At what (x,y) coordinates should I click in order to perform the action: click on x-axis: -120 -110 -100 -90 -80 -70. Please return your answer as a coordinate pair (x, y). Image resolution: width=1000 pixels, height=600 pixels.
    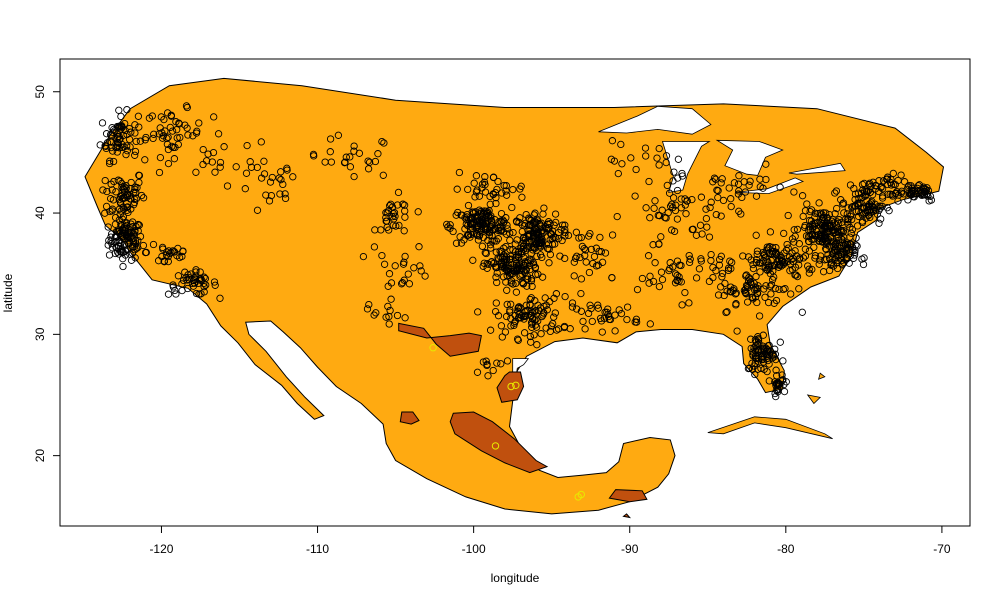
    Looking at the image, I should click on (550, 540).